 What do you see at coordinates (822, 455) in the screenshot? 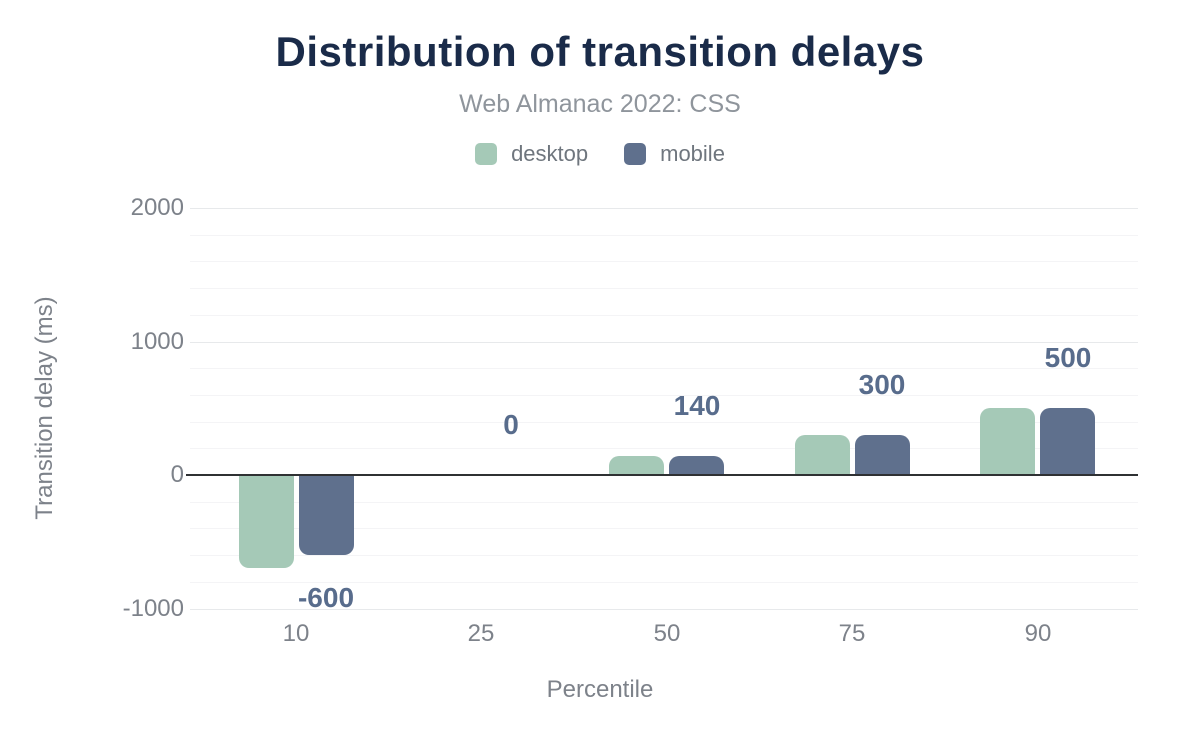
I see `bar-desktop-p75` at bounding box center [822, 455].